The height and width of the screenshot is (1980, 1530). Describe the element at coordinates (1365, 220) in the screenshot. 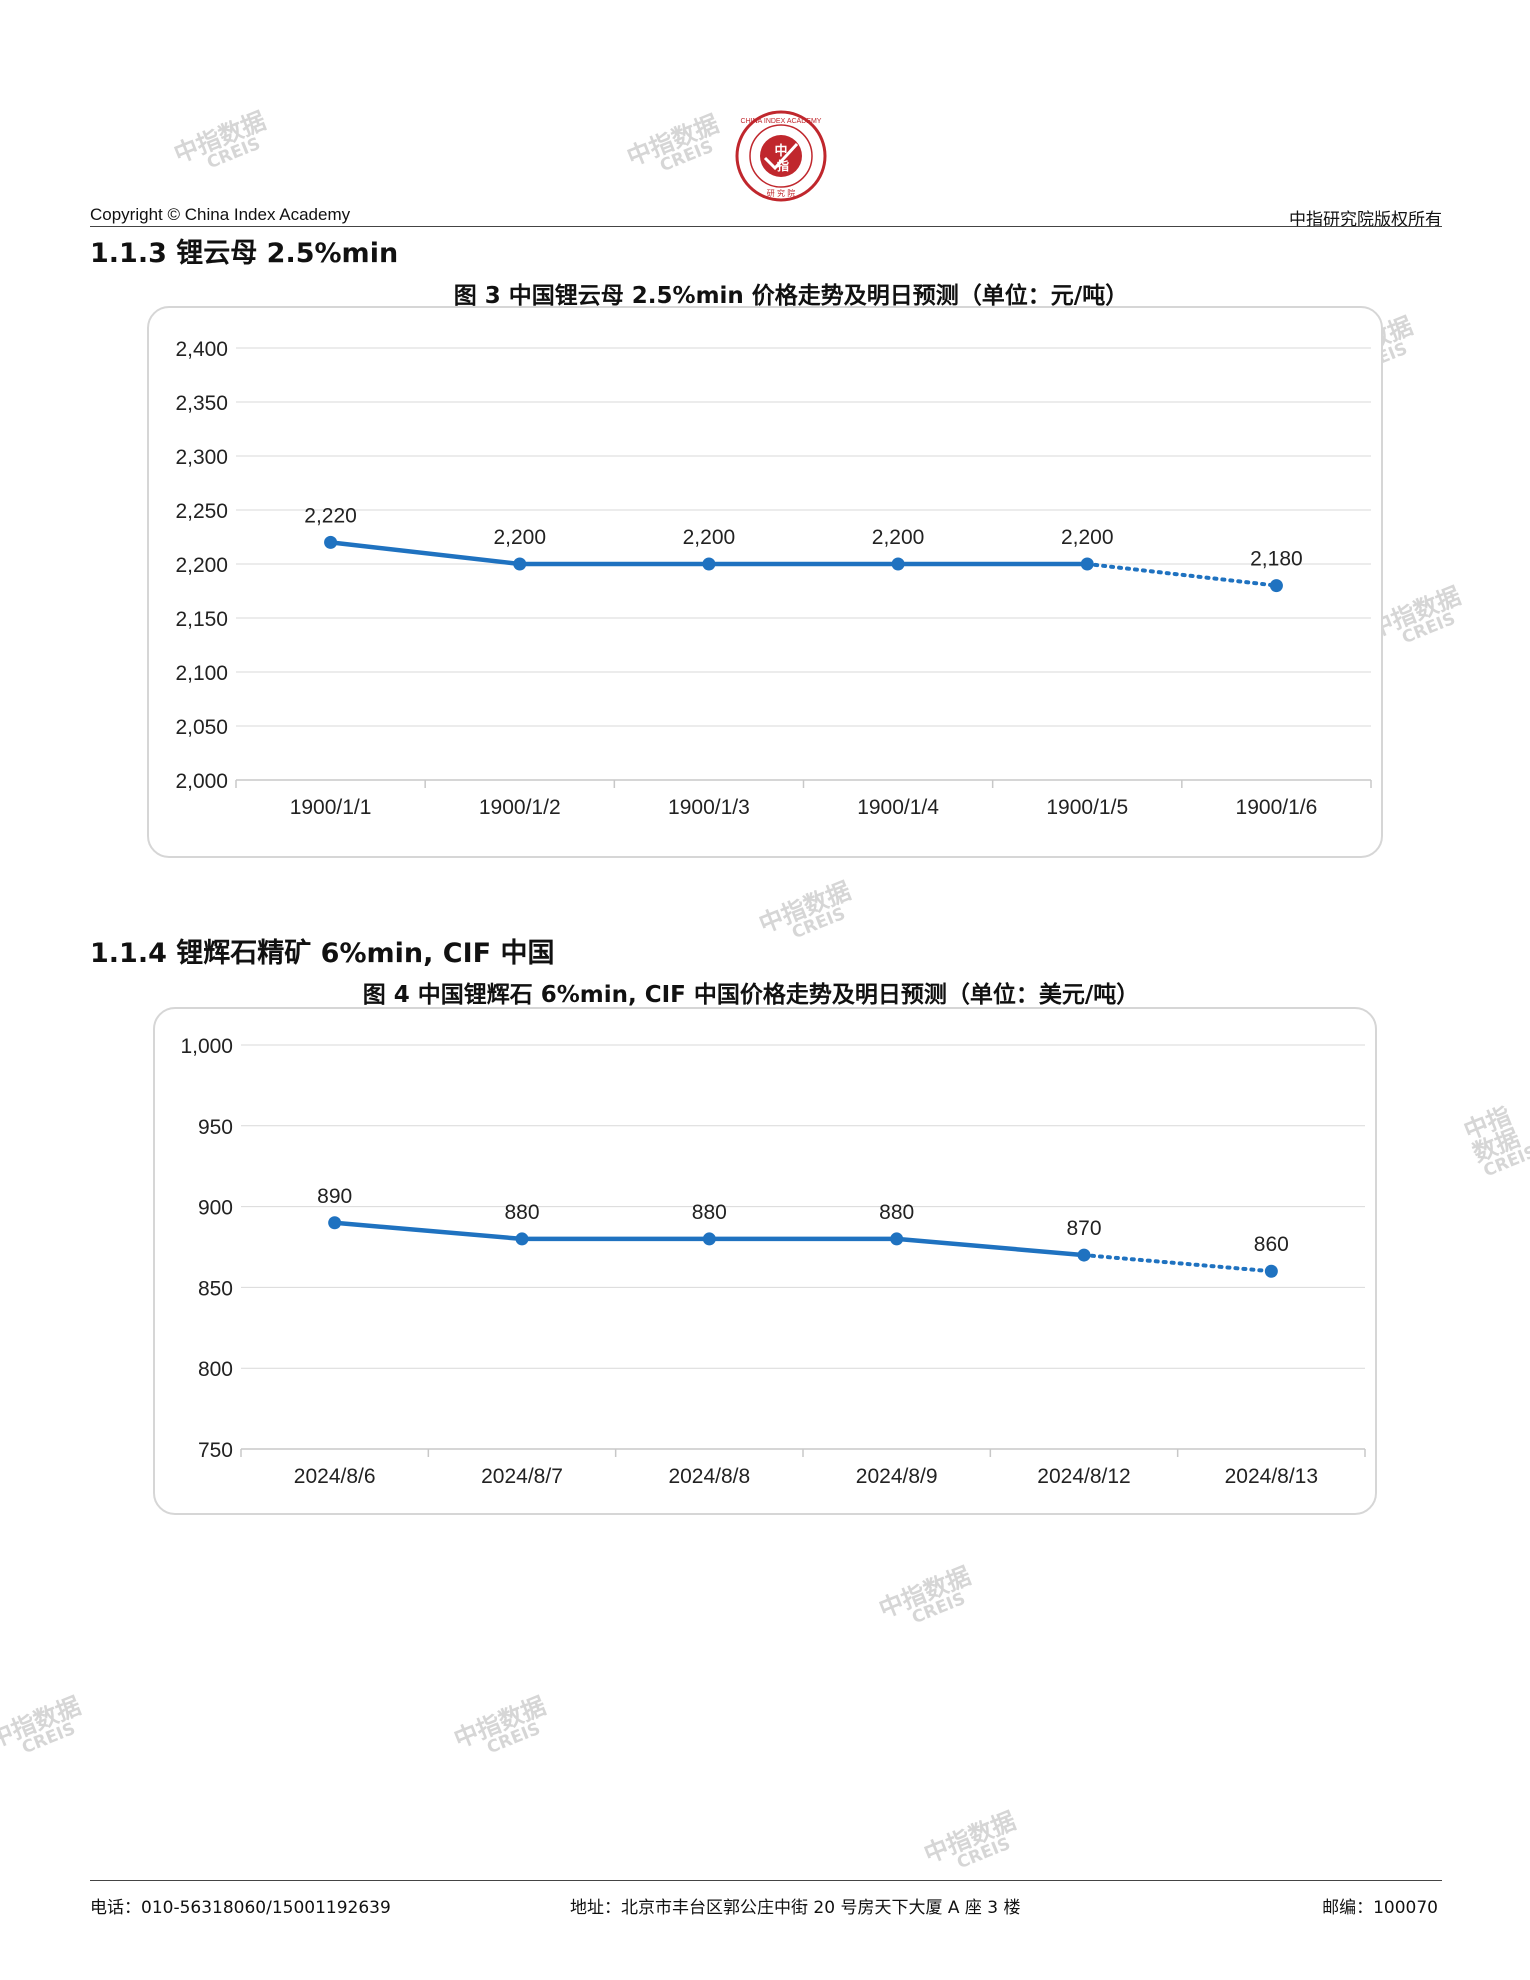

I see `rights-text: 中指研究院版权所有` at that location.